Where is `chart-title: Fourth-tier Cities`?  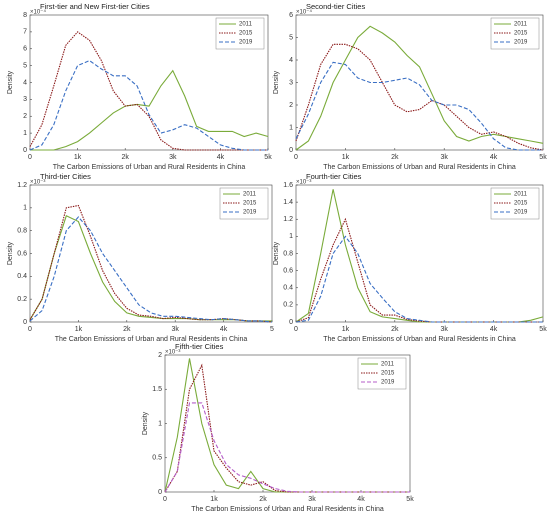 chart-title: Fourth-tier Cities is located at coordinates (334, 176).